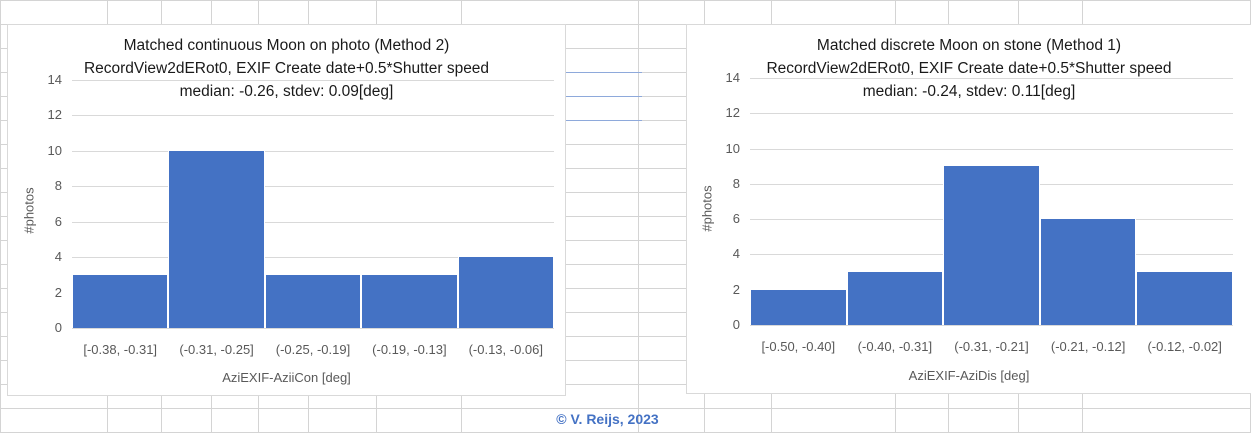 The image size is (1251, 433). What do you see at coordinates (505, 349) in the screenshot?
I see `x-tick-label: (-0.13, -0.06]` at bounding box center [505, 349].